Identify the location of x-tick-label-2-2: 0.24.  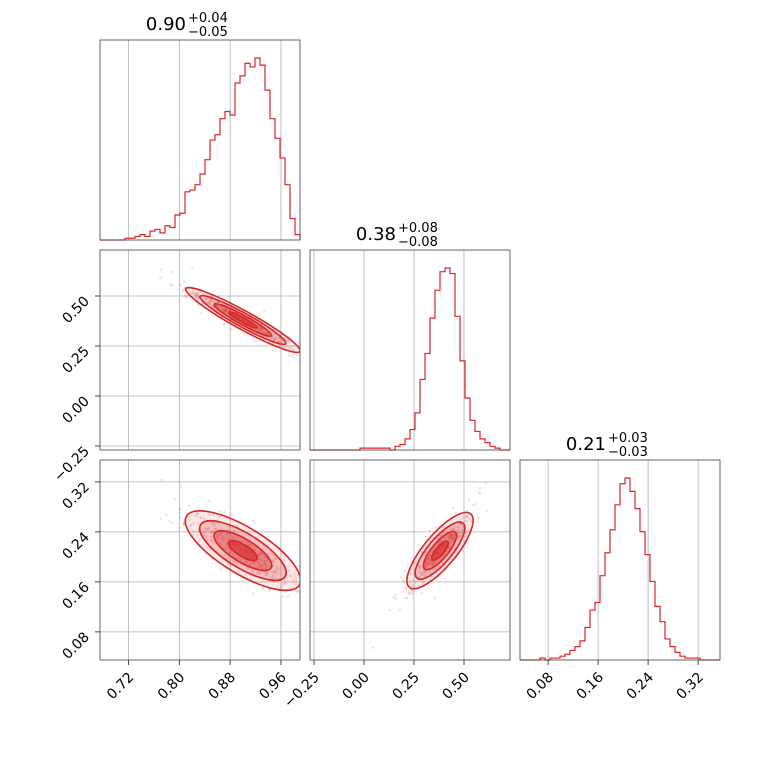
(640, 685).